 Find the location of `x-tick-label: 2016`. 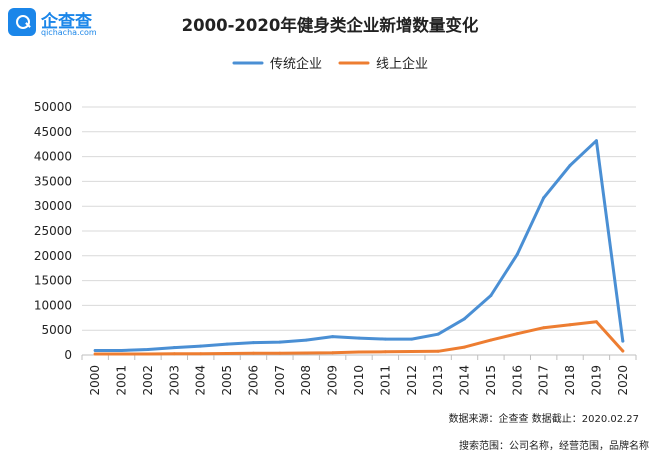

x-tick-label: 2016 is located at coordinates (517, 380).